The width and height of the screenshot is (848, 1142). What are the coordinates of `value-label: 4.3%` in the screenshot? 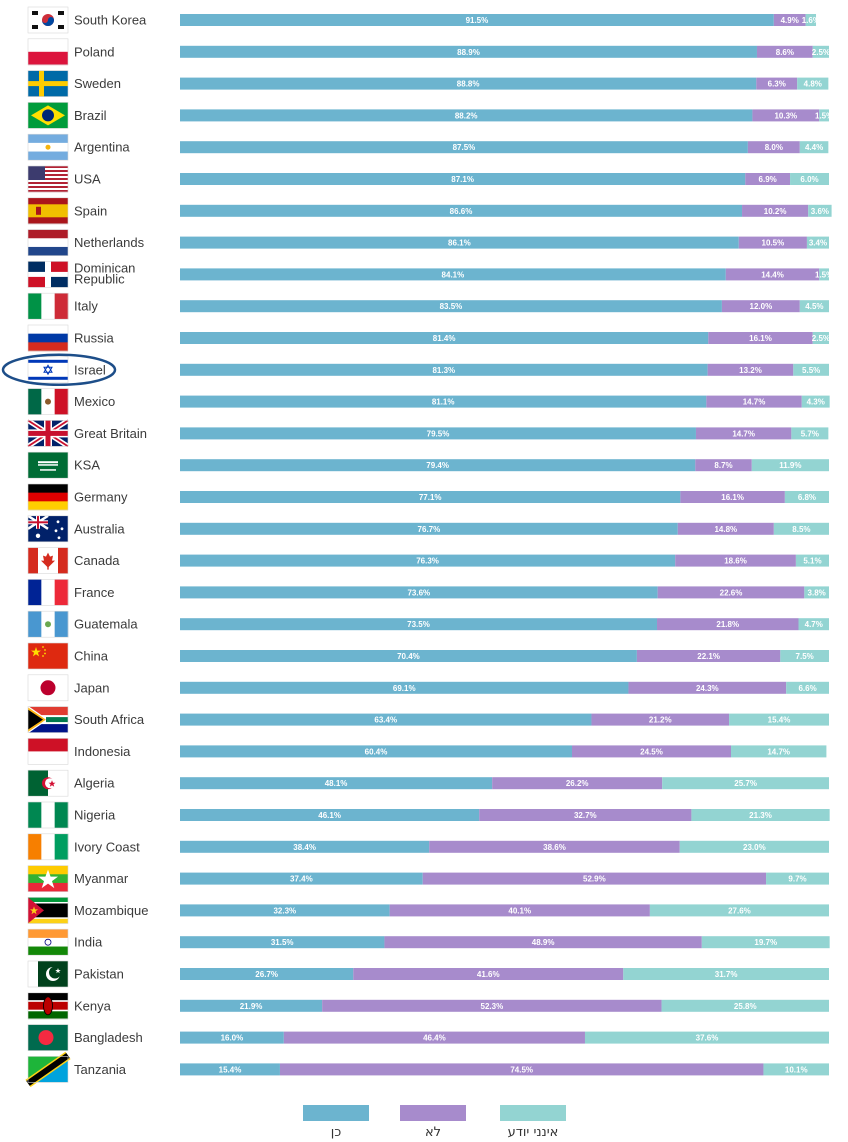 It's located at (816, 402).